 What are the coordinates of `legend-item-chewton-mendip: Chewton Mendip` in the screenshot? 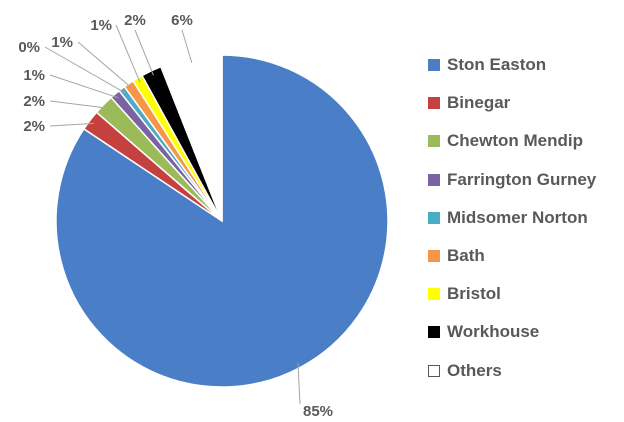 It's located at (512, 141).